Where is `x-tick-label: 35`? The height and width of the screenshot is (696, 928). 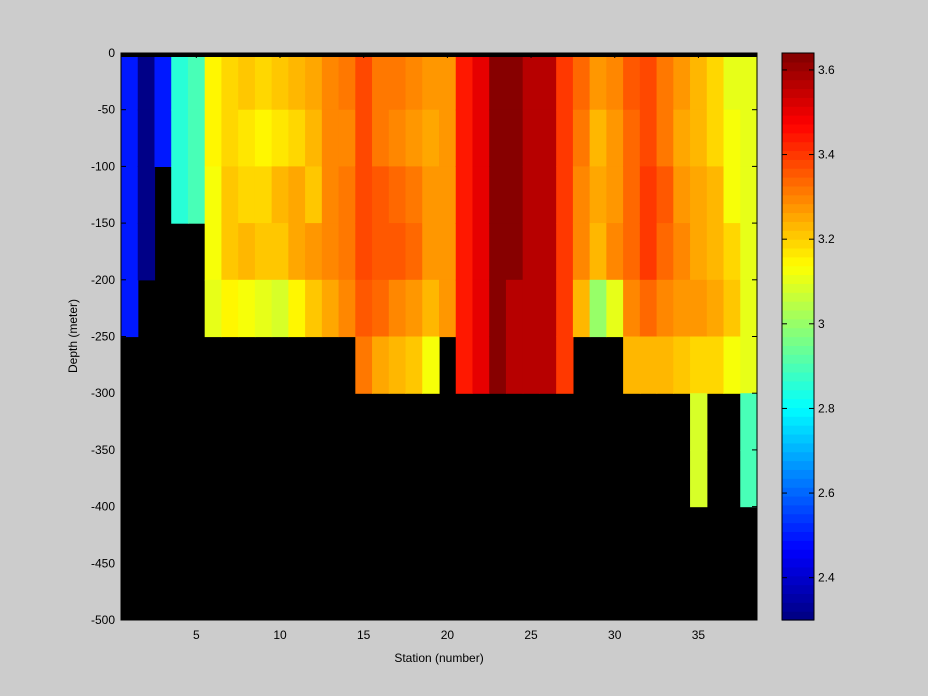 x-tick-label: 35 is located at coordinates (699, 635).